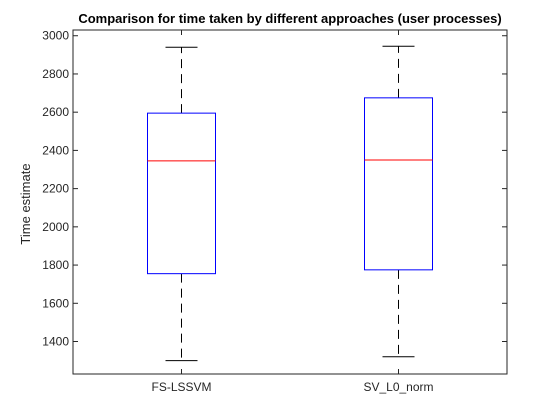 The height and width of the screenshot is (420, 560). What do you see at coordinates (55, 303) in the screenshot?
I see `y-tick-label: 1600` at bounding box center [55, 303].